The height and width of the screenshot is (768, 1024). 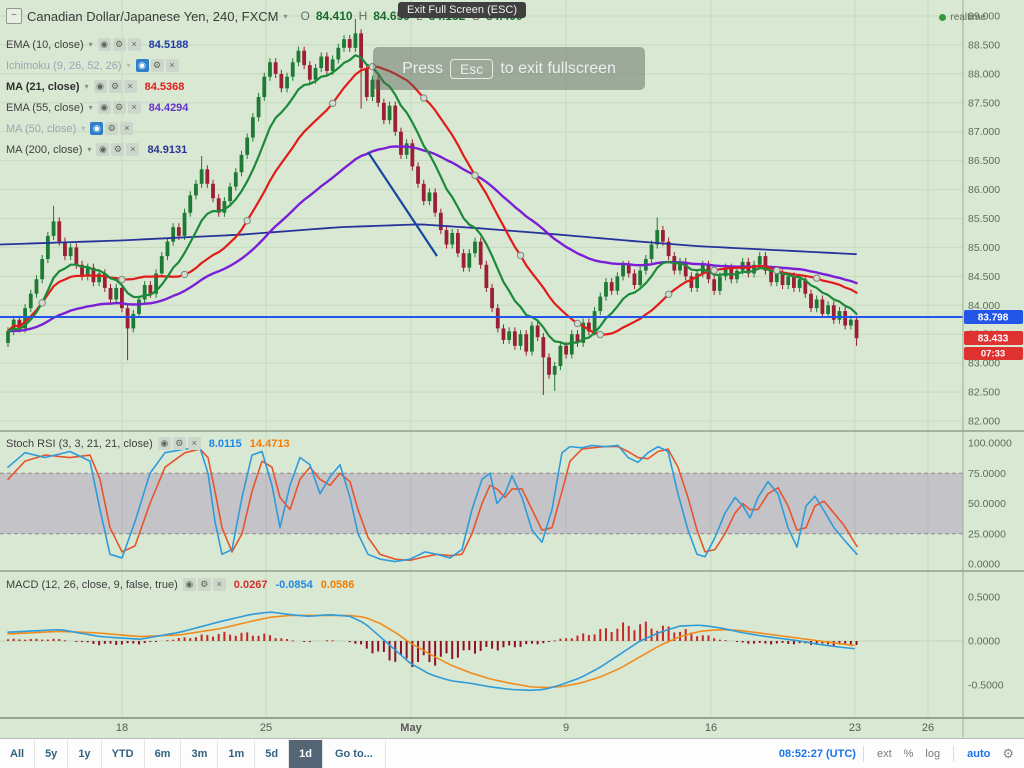 I want to click on range-button-1d: 1d, so click(x=306, y=753).